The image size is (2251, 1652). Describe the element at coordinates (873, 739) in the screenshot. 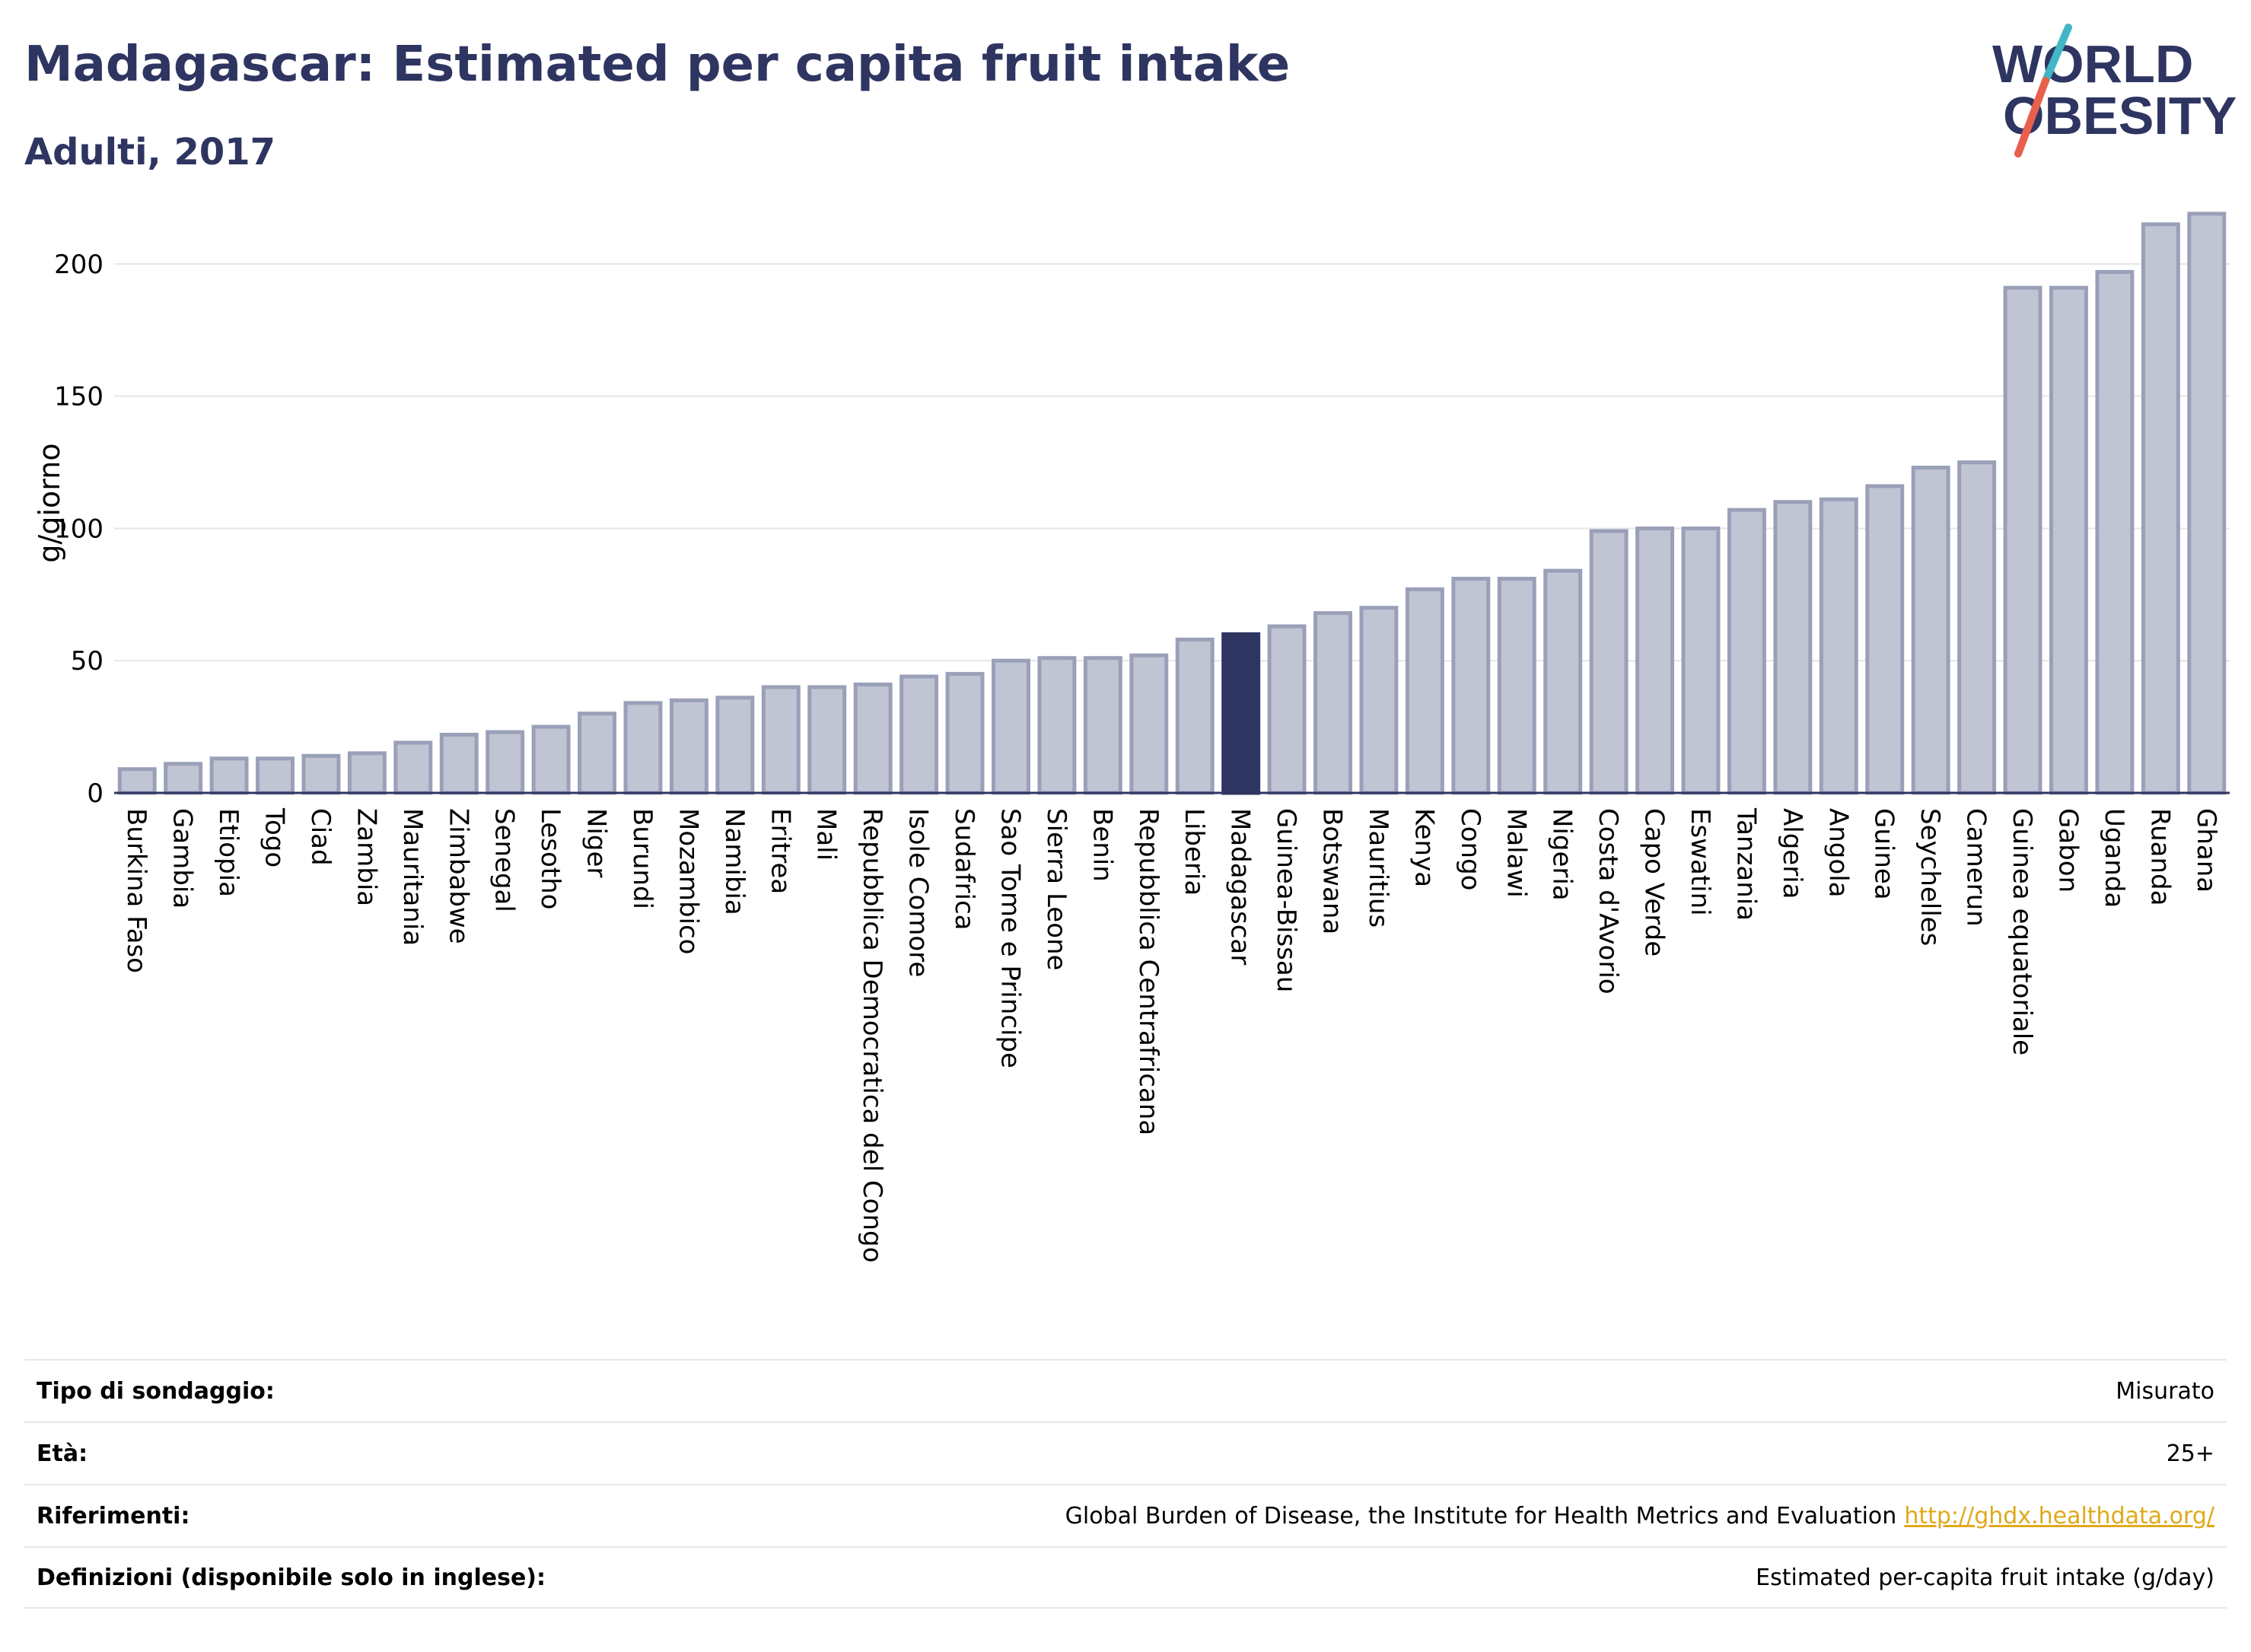

I see `bar-repubblica-democratica-del-congo` at that location.